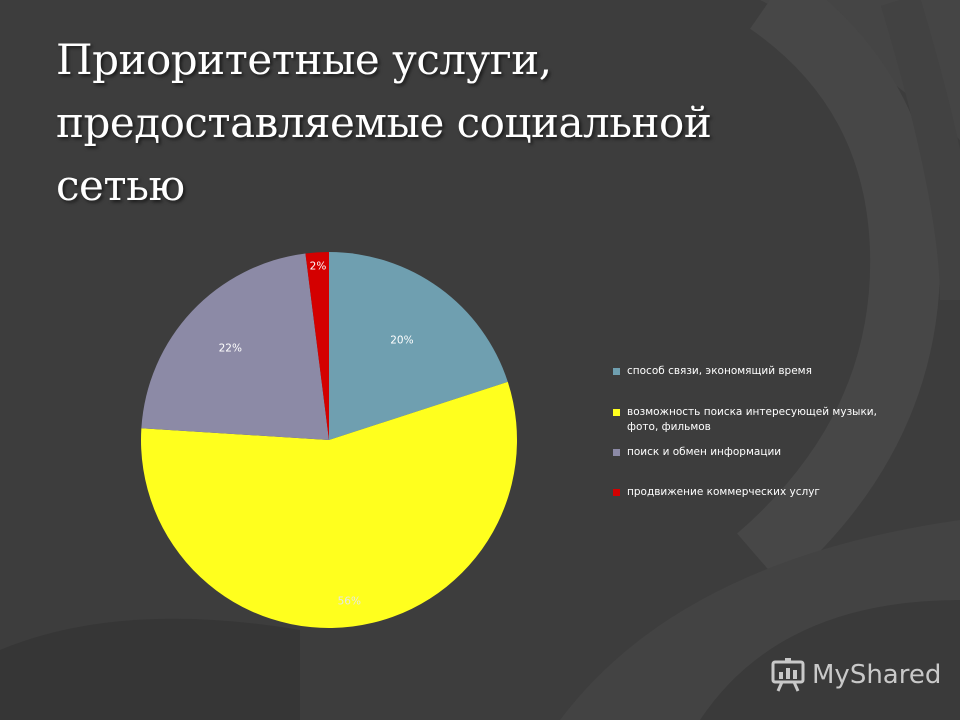  Describe the element at coordinates (704, 452) in the screenshot. I see `legend-label: поиск и обмен информации` at that location.